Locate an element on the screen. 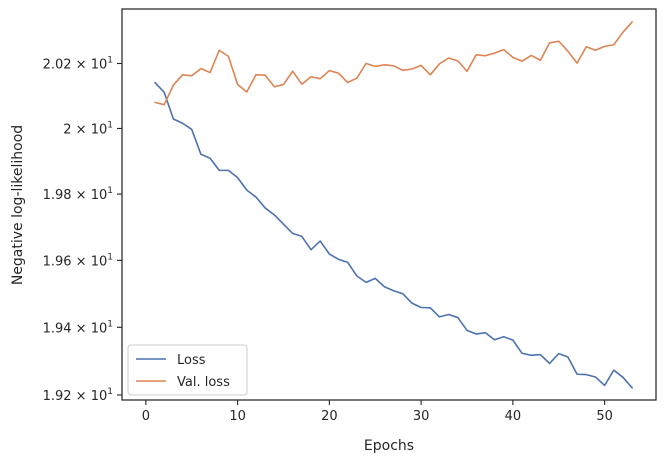  x-tick-label: 50 is located at coordinates (604, 416).